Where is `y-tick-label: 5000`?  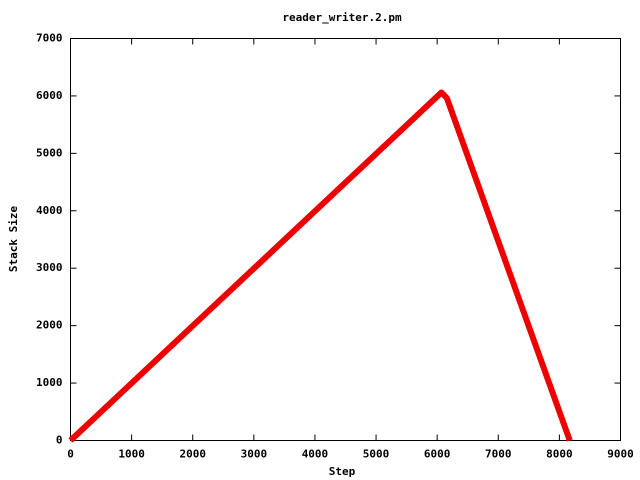 y-tick-label: 5000 is located at coordinates (49, 152).